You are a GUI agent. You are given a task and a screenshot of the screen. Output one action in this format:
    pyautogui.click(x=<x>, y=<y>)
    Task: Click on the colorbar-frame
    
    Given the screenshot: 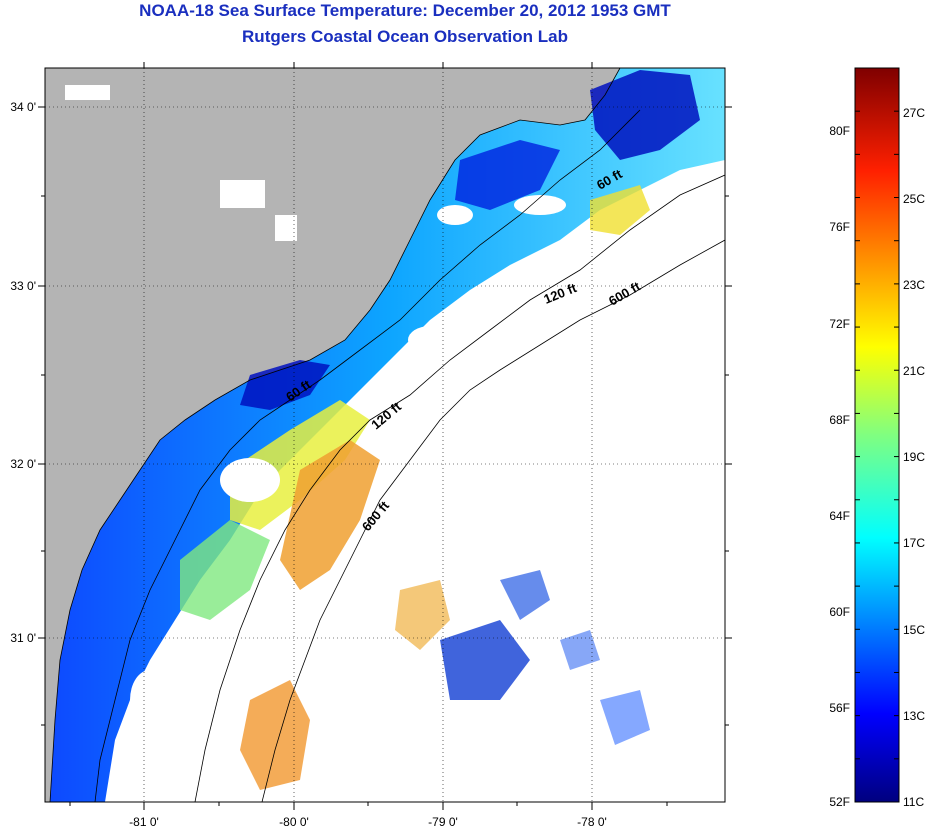 What is the action you would take?
    pyautogui.click(x=877, y=435)
    